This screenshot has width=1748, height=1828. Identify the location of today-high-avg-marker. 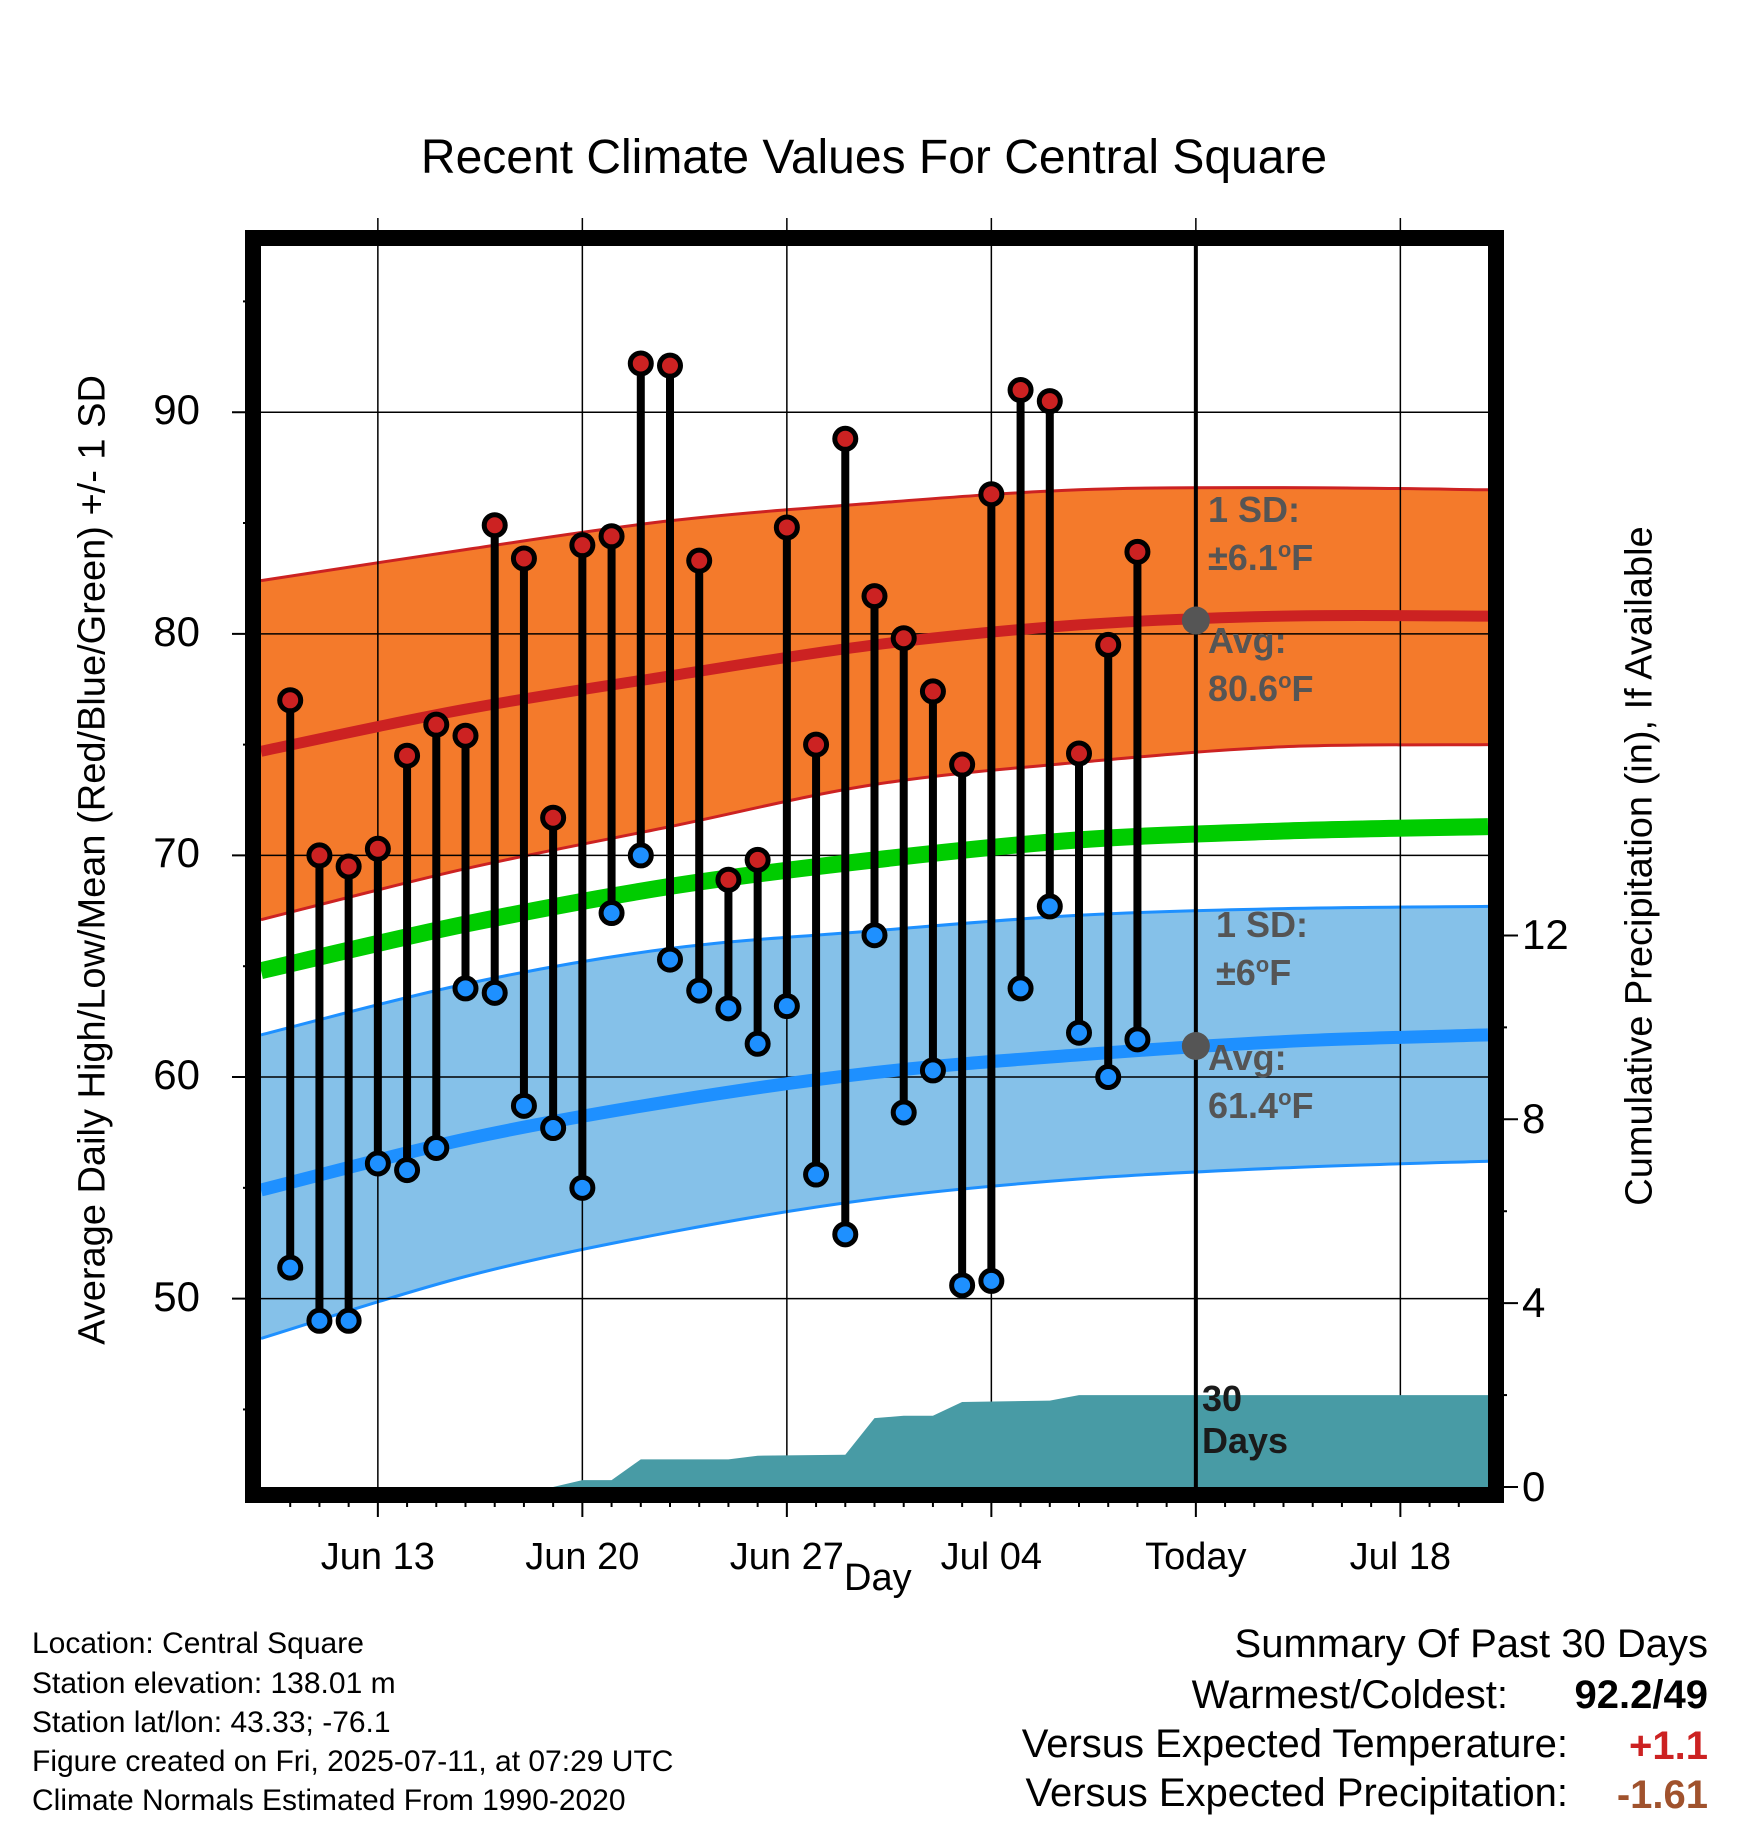
(1195, 620).